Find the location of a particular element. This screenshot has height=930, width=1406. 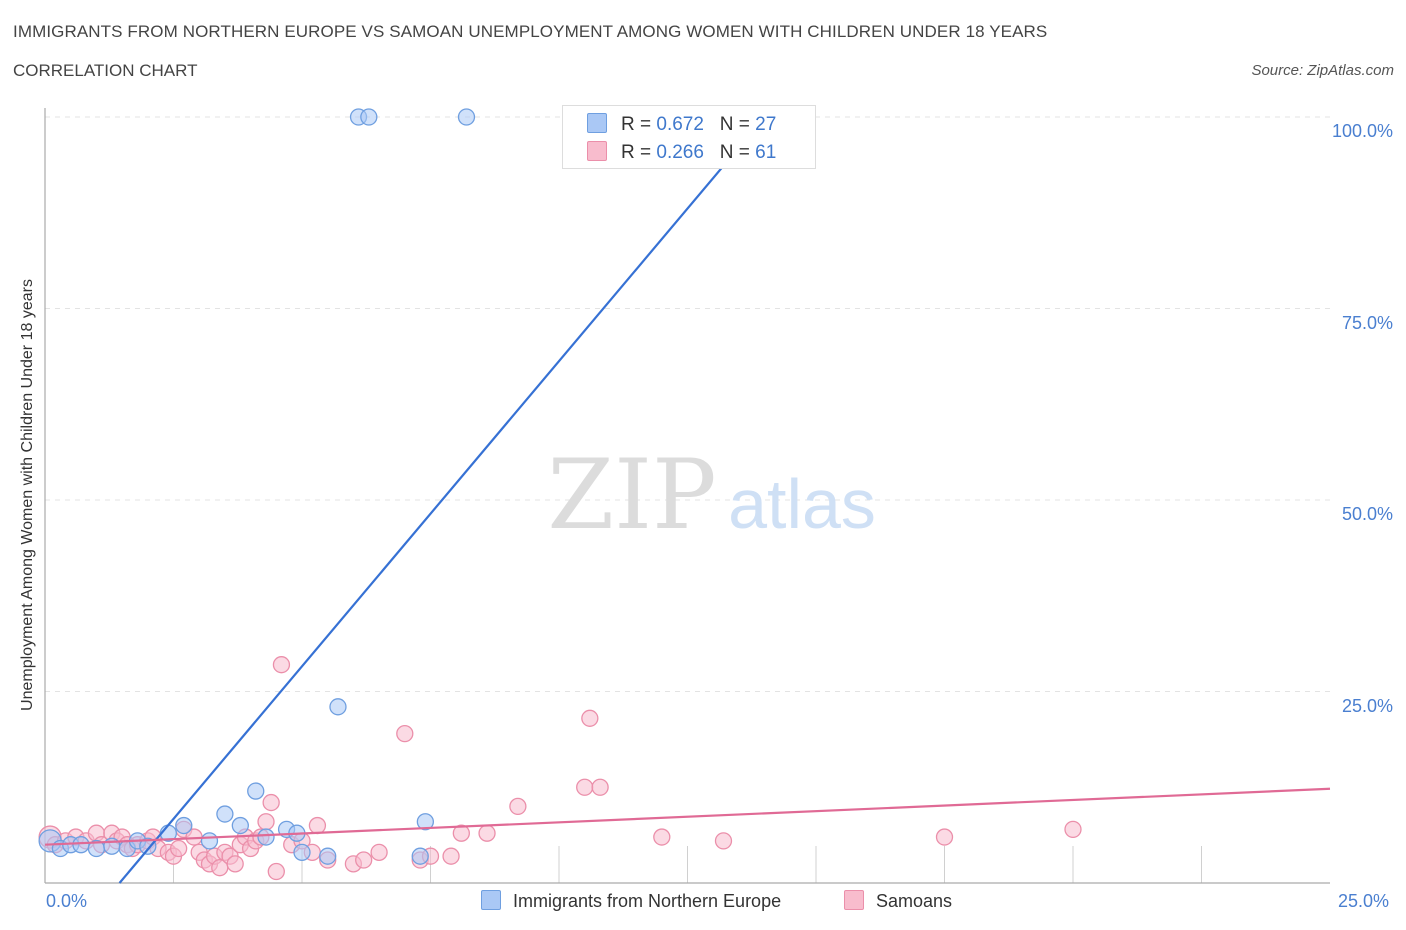

bottom-legend-label-1: Immigrants from Northern Europe is located at coordinates (647, 901).